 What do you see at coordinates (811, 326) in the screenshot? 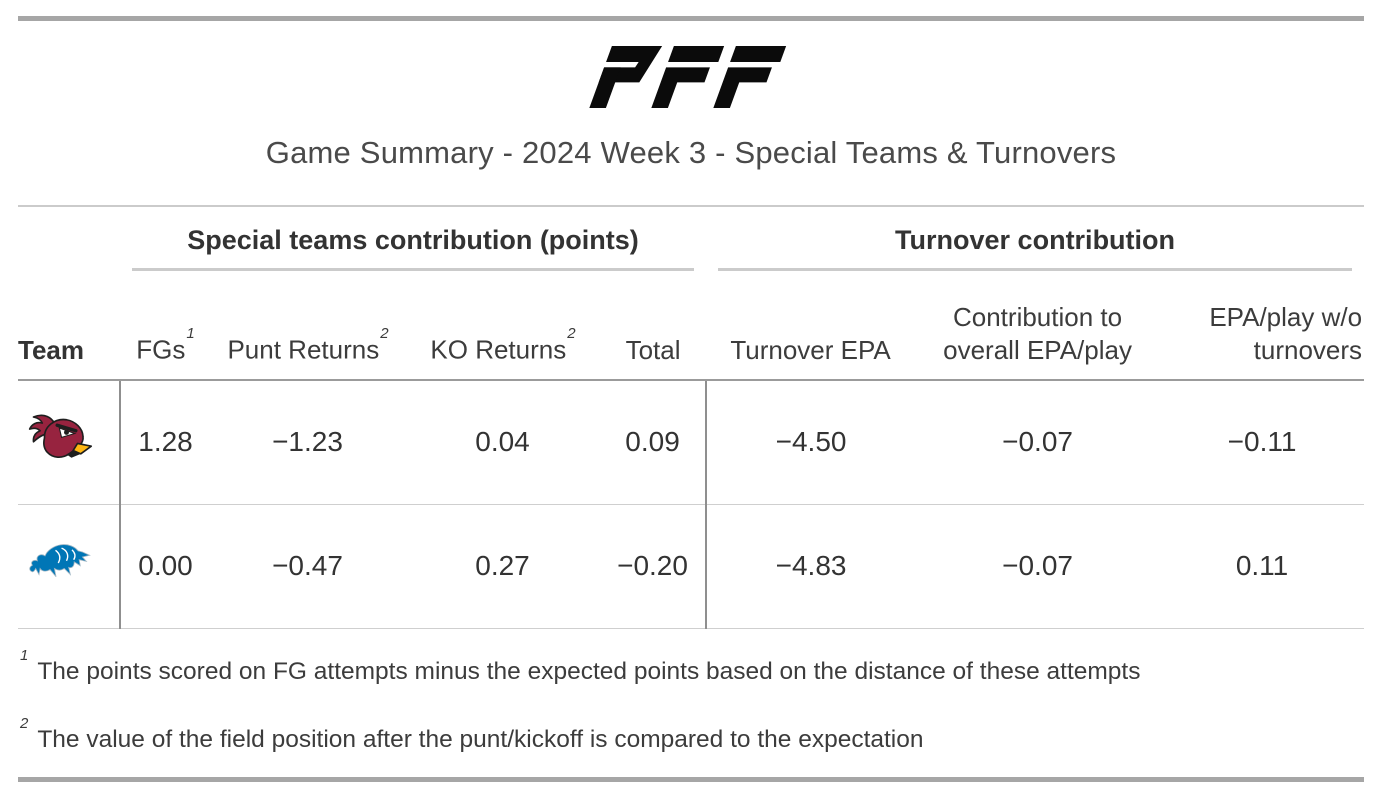
I see `column-header-turnover-epa: Turnover EPA` at bounding box center [811, 326].